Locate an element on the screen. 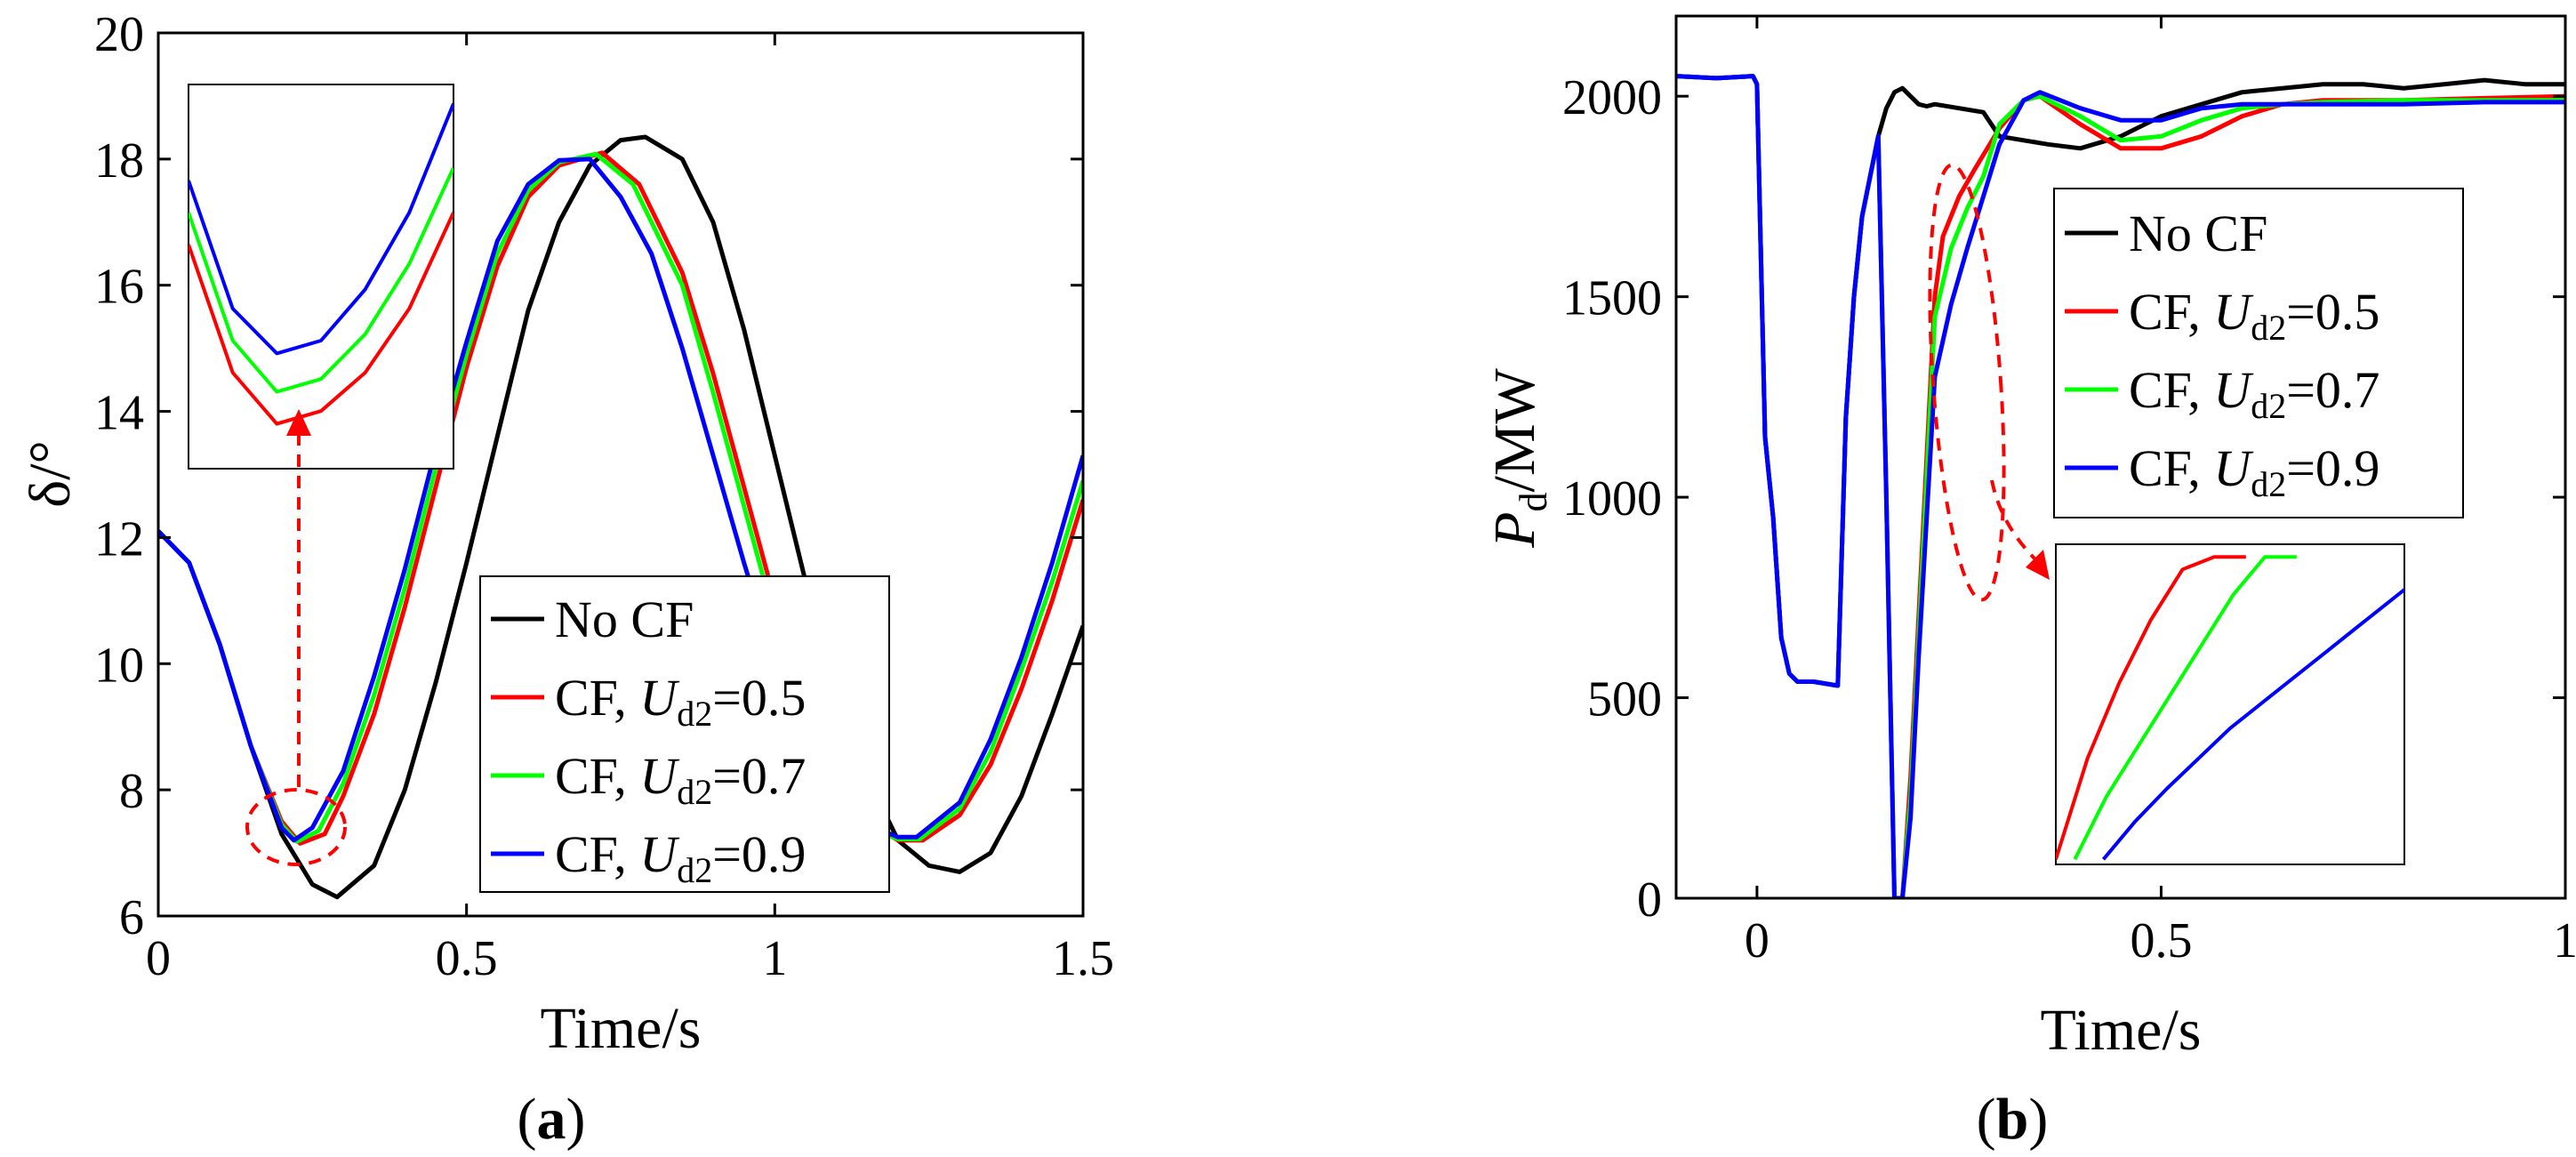 Image resolution: width=2576 pixels, height=1157 pixels. panel-b-zoom-arrow is located at coordinates (2014, 520).